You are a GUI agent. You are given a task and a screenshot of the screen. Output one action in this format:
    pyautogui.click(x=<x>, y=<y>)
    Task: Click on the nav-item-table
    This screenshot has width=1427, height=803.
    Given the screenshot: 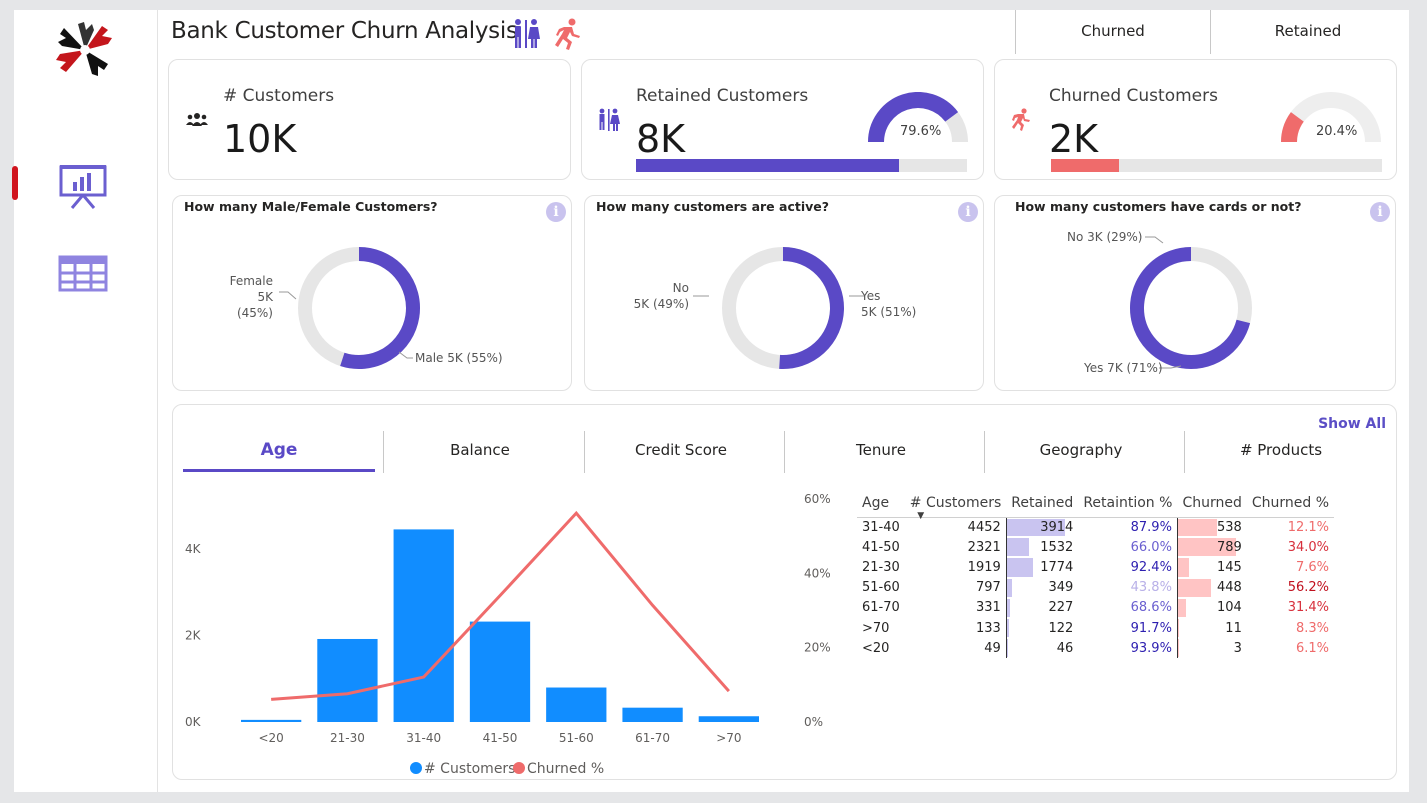 What is the action you would take?
    pyautogui.click(x=84, y=278)
    